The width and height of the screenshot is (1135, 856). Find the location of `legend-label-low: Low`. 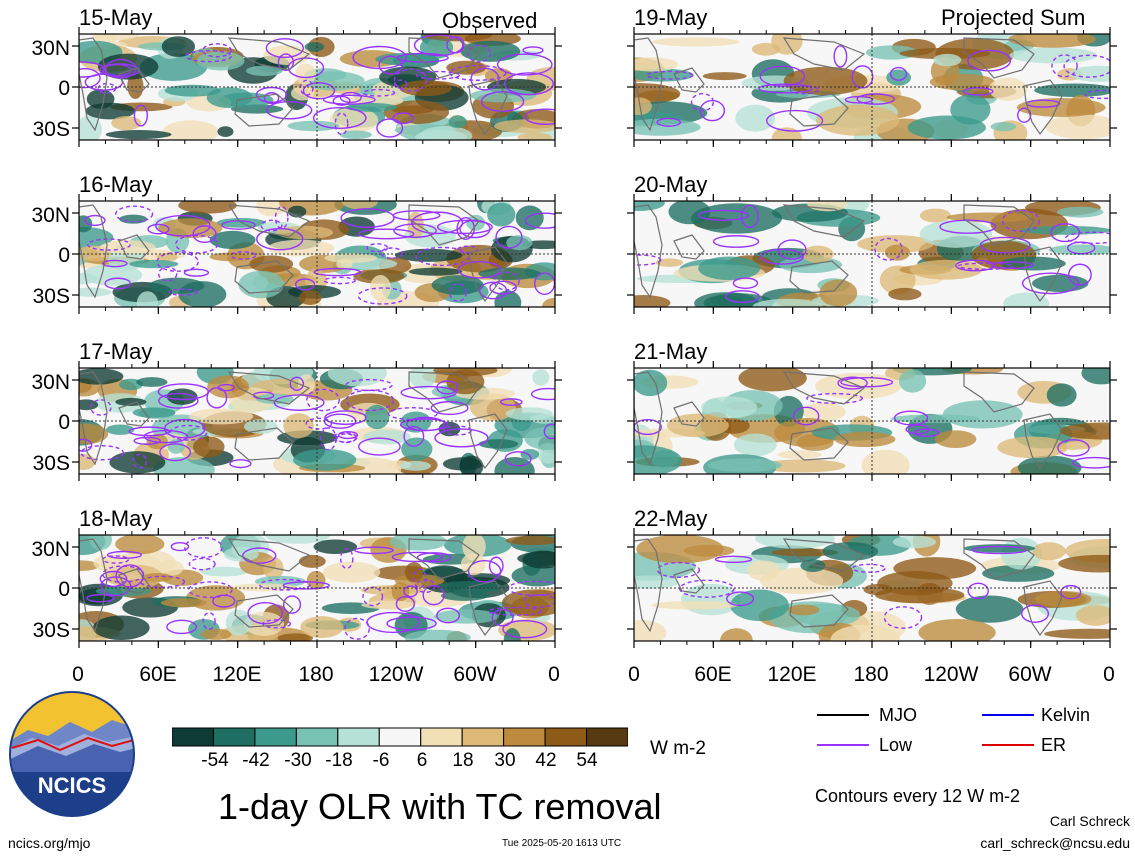

legend-label-low: Low is located at coordinates (896, 745).